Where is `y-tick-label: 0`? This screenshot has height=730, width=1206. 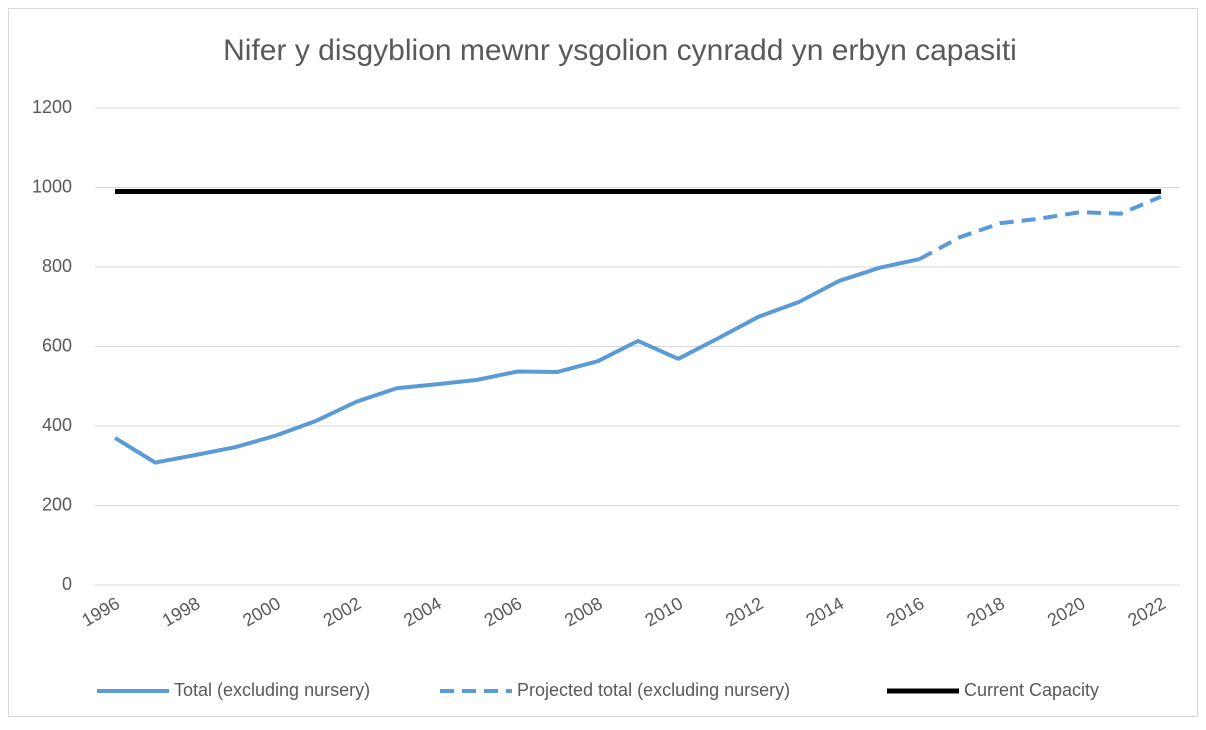 y-tick-label: 0 is located at coordinates (67, 584).